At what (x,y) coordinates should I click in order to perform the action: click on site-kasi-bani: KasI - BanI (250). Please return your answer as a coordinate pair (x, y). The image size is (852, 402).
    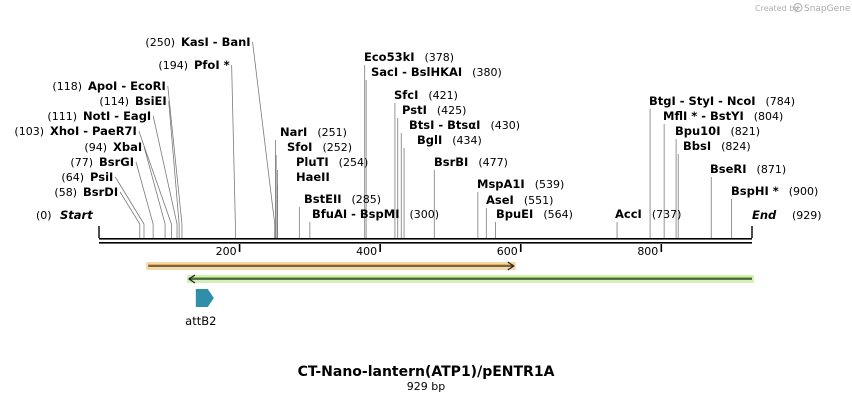
    Looking at the image, I should click on (197, 42).